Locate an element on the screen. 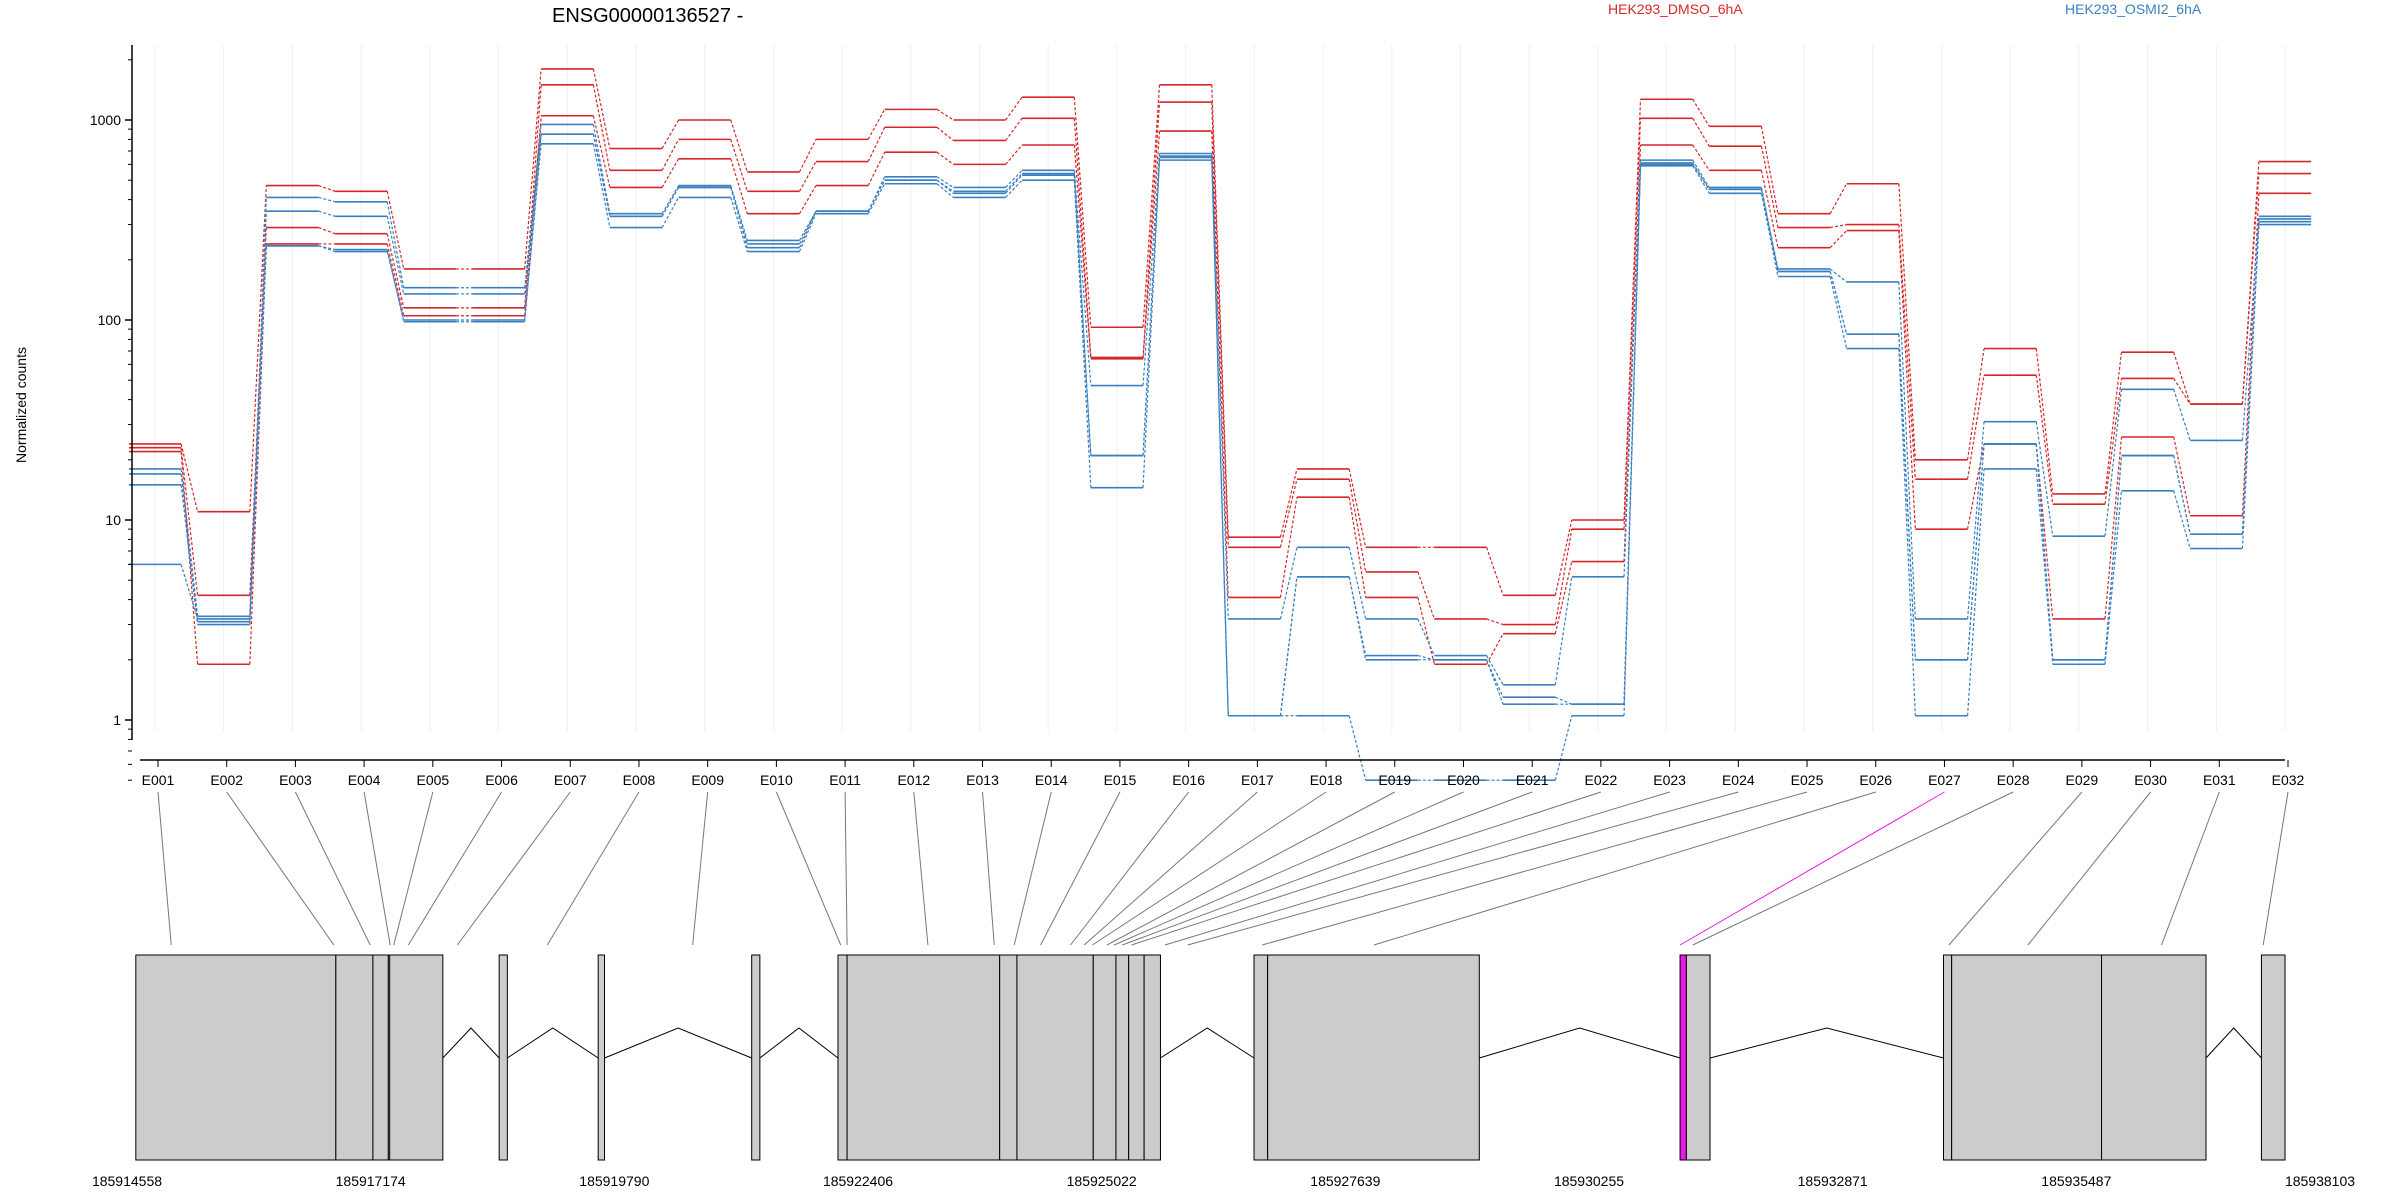 This screenshot has height=1200, width=2400. y-tick-label: 1 is located at coordinates (117, 720).